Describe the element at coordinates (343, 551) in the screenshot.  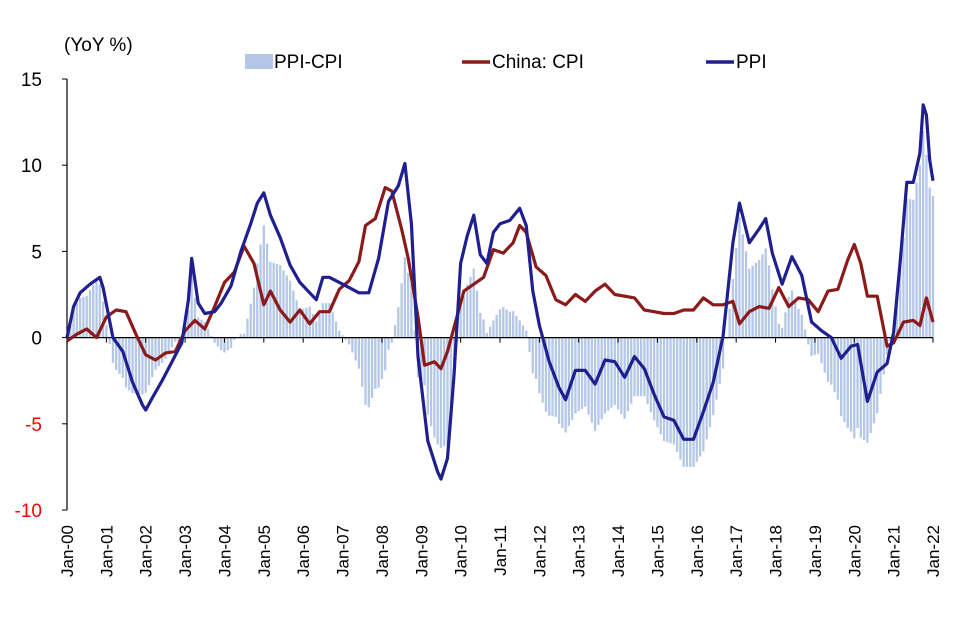
I see `x-tick-label: Jan-07` at that location.